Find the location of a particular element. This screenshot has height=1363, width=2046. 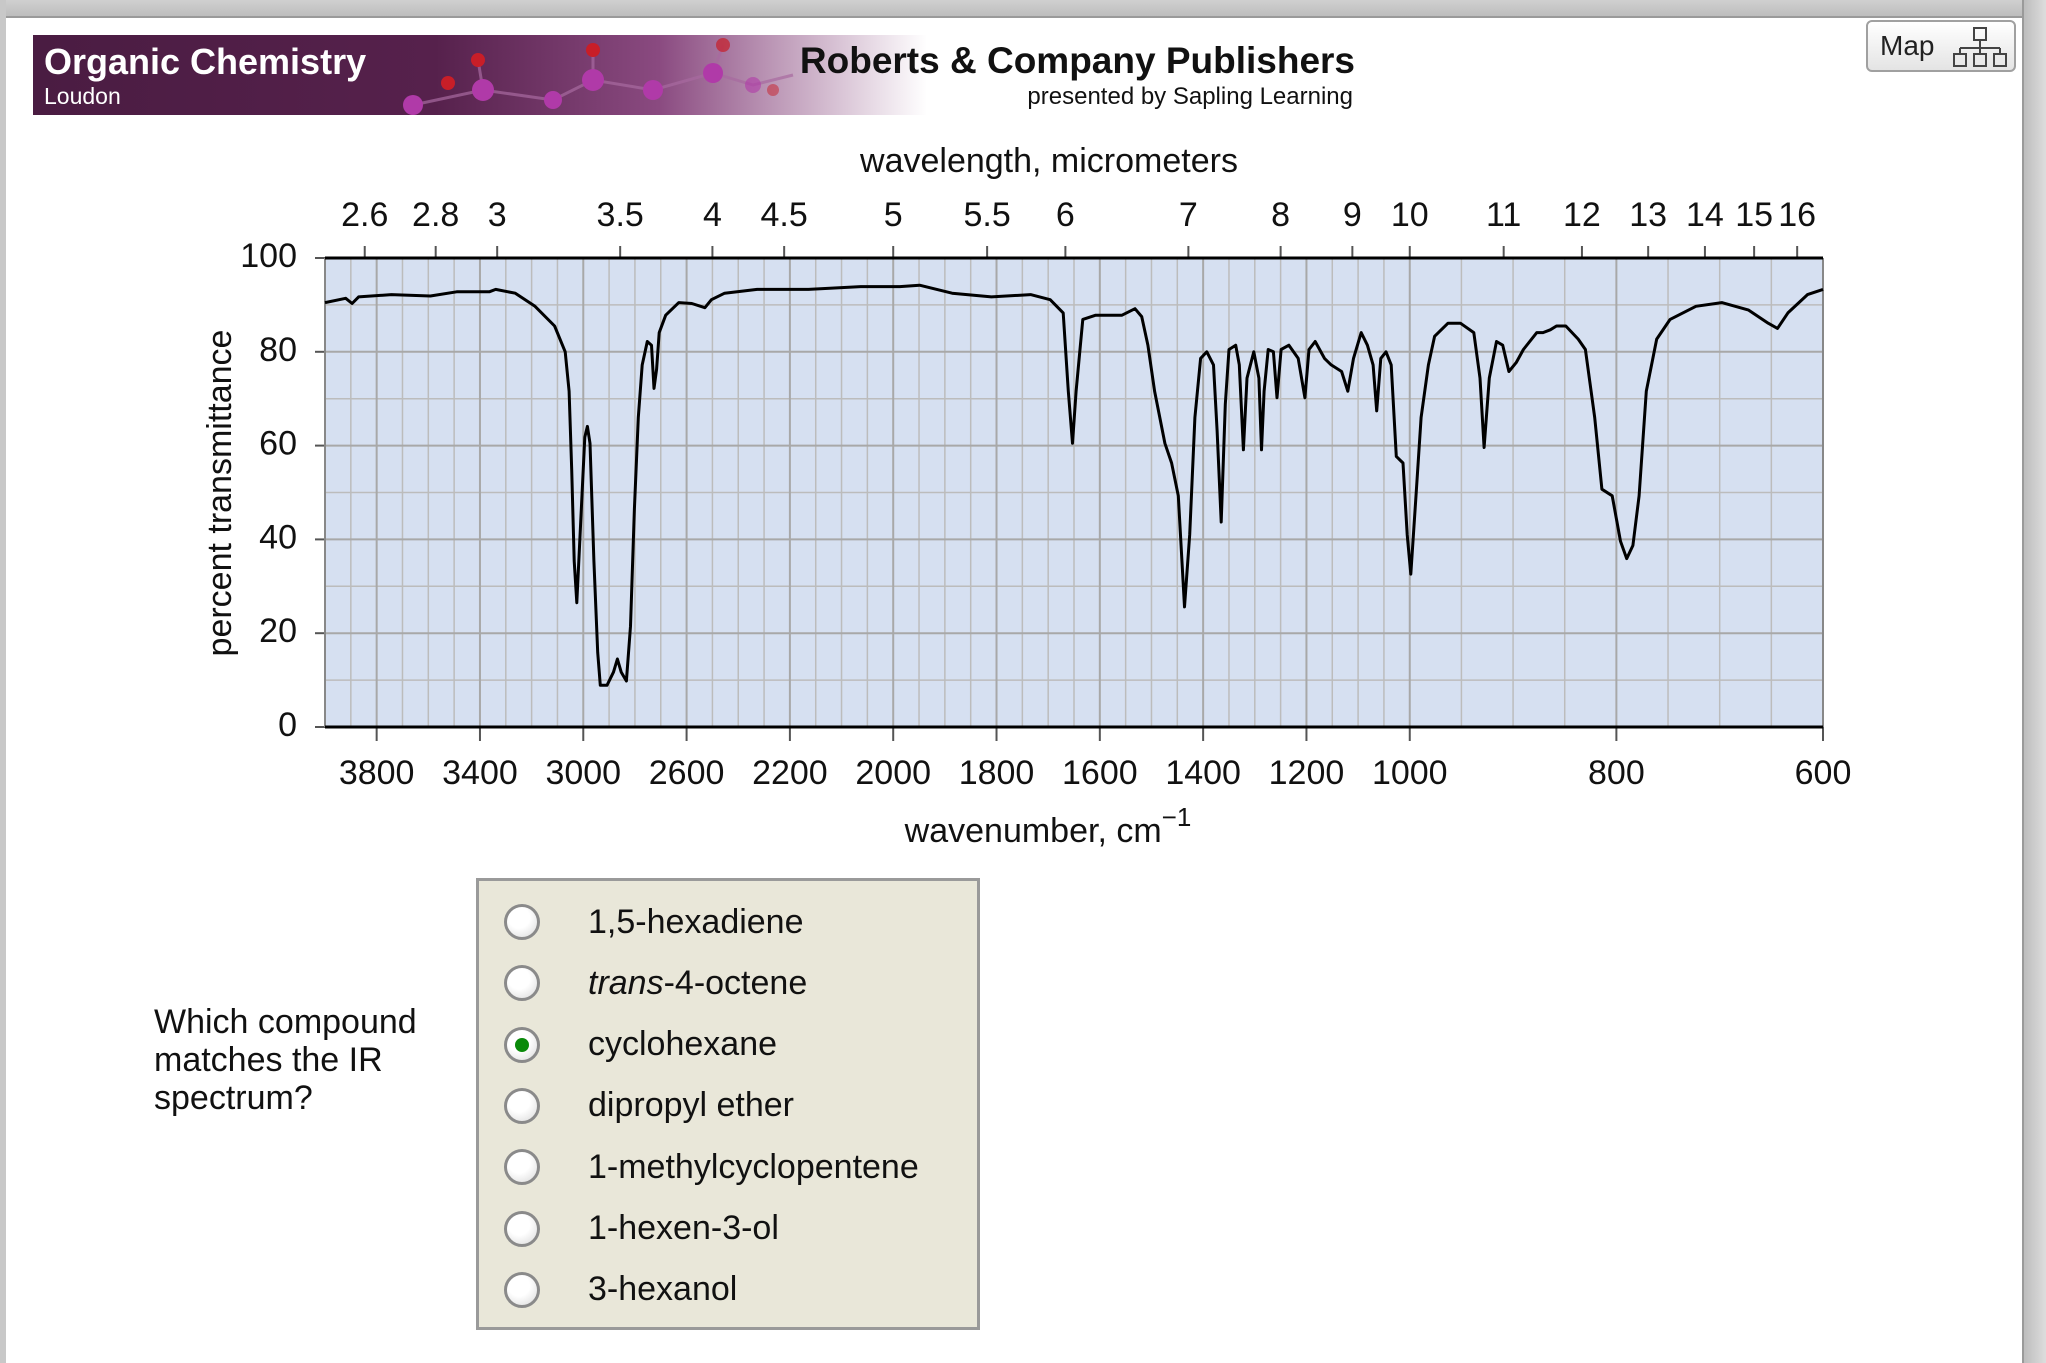

y-tick-label: 20 is located at coordinates (278, 631).